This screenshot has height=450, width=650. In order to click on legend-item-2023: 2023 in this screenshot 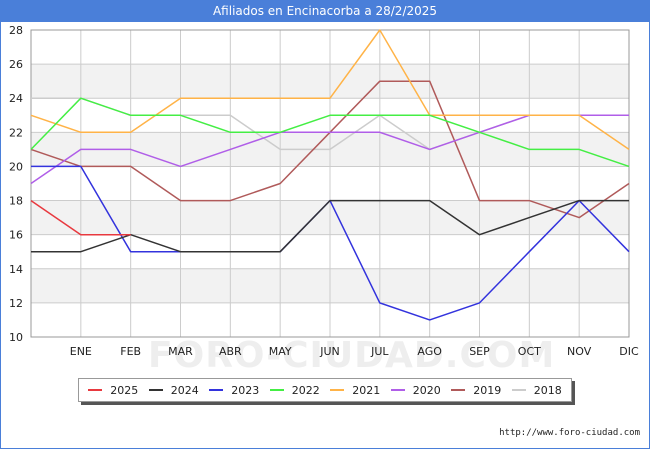, I will do `click(234, 390)`.